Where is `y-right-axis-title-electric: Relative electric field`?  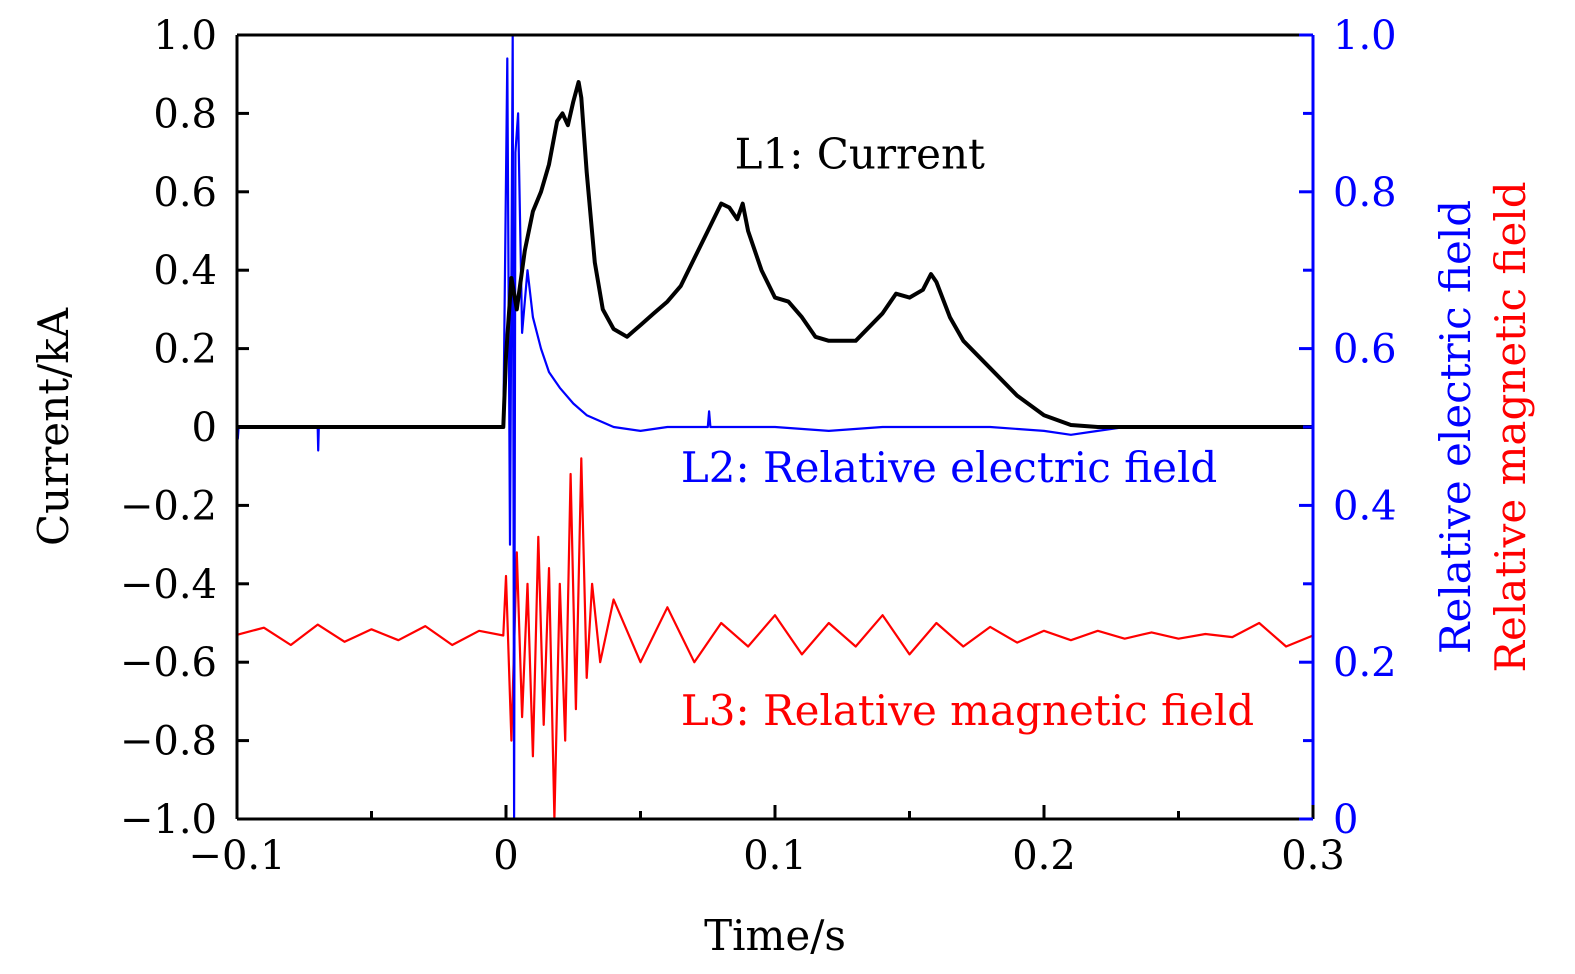 y-right-axis-title-electric: Relative electric field is located at coordinates (1455, 427).